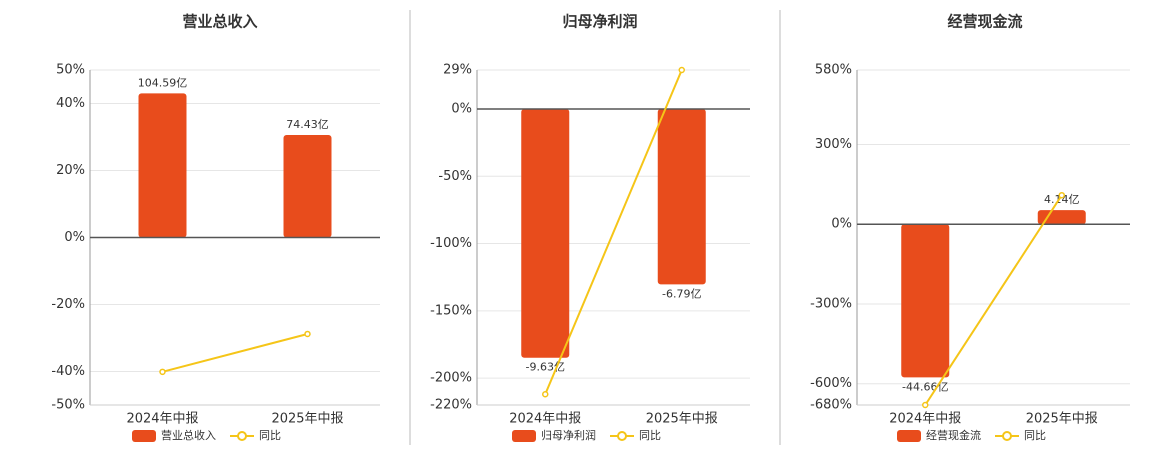  Describe the element at coordinates (70, 170) in the screenshot. I see `y-tick-label: 20%` at that location.